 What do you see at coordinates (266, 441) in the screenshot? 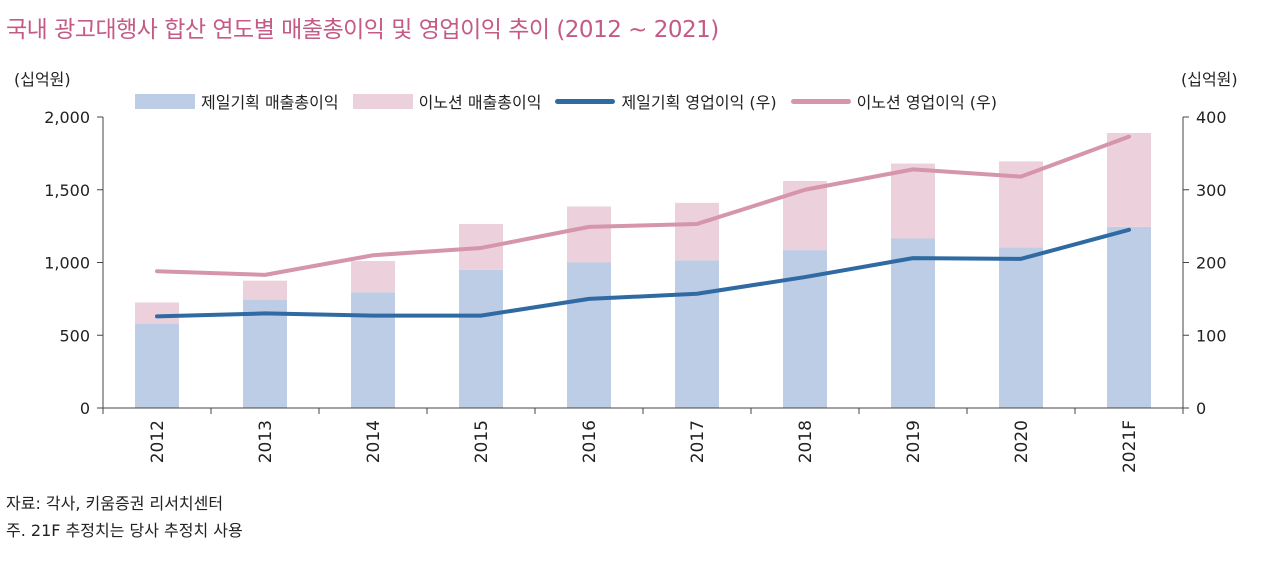
I see `x-tick-label-2013: 2013` at bounding box center [266, 441].